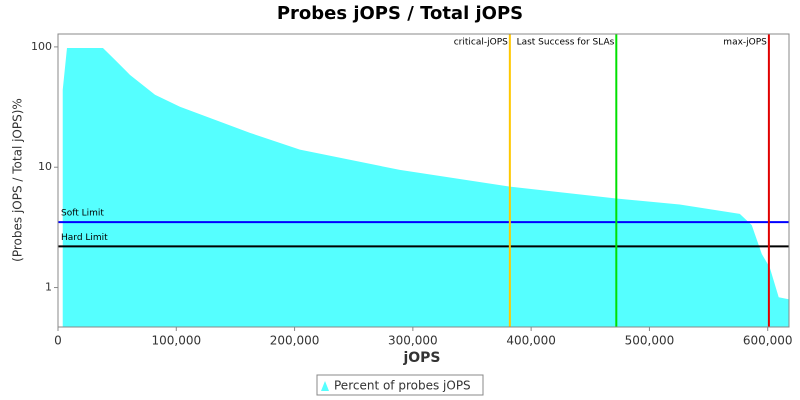 The image size is (800, 400). I want to click on x-tick-label: 200,000, so click(295, 341).